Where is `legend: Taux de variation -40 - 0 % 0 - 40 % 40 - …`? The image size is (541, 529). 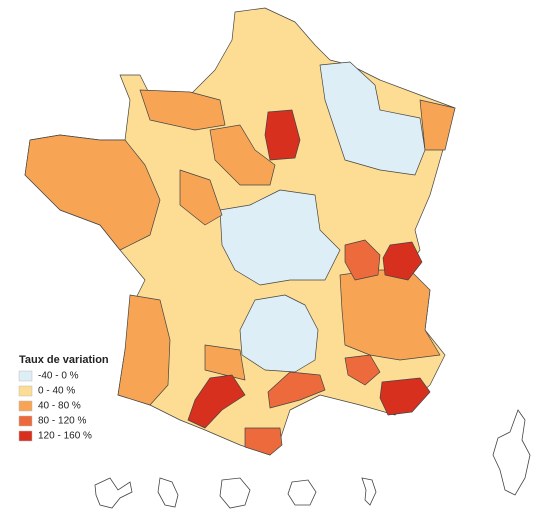 legend: Taux de variation -40 - 0 % 0 - 40 % 40 - … is located at coordinates (63, 398).